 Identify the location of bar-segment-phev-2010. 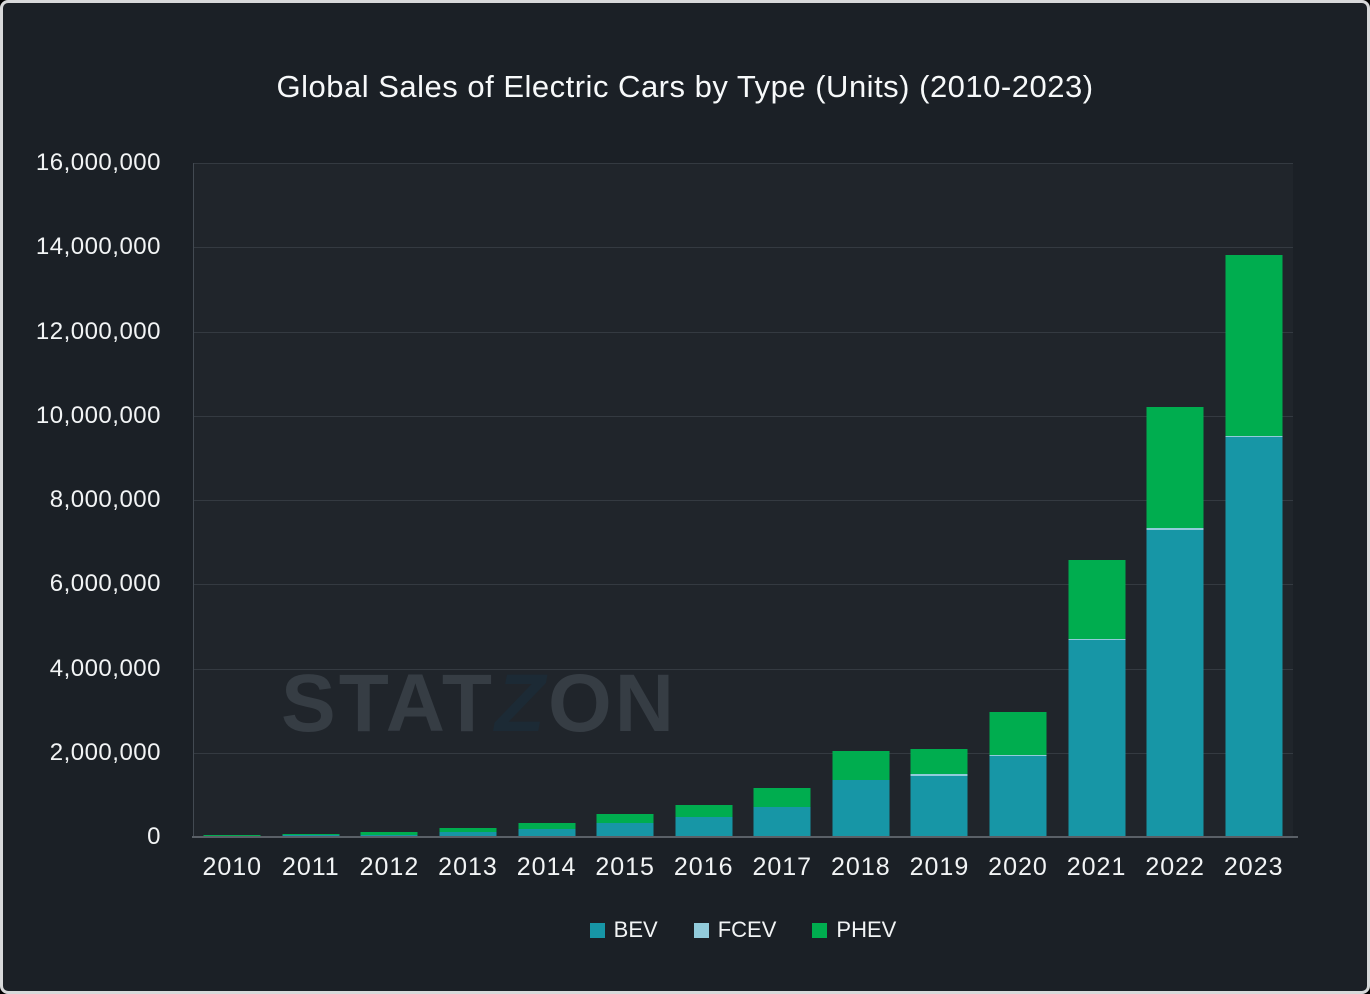
(232, 835).